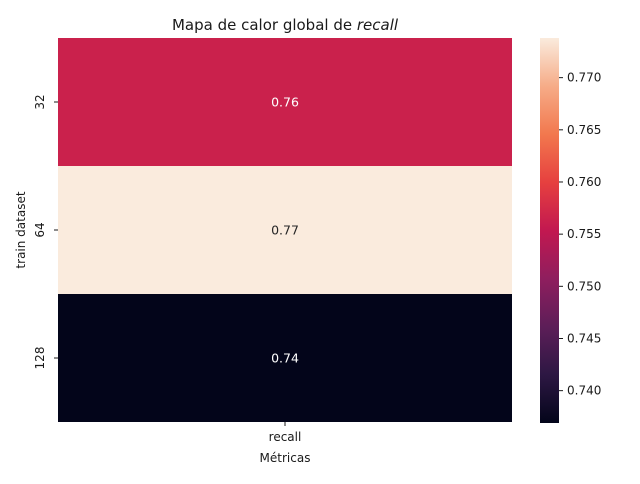  Describe the element at coordinates (584, 234) in the screenshot. I see `colorbar-tick-label: 0.755` at that location.